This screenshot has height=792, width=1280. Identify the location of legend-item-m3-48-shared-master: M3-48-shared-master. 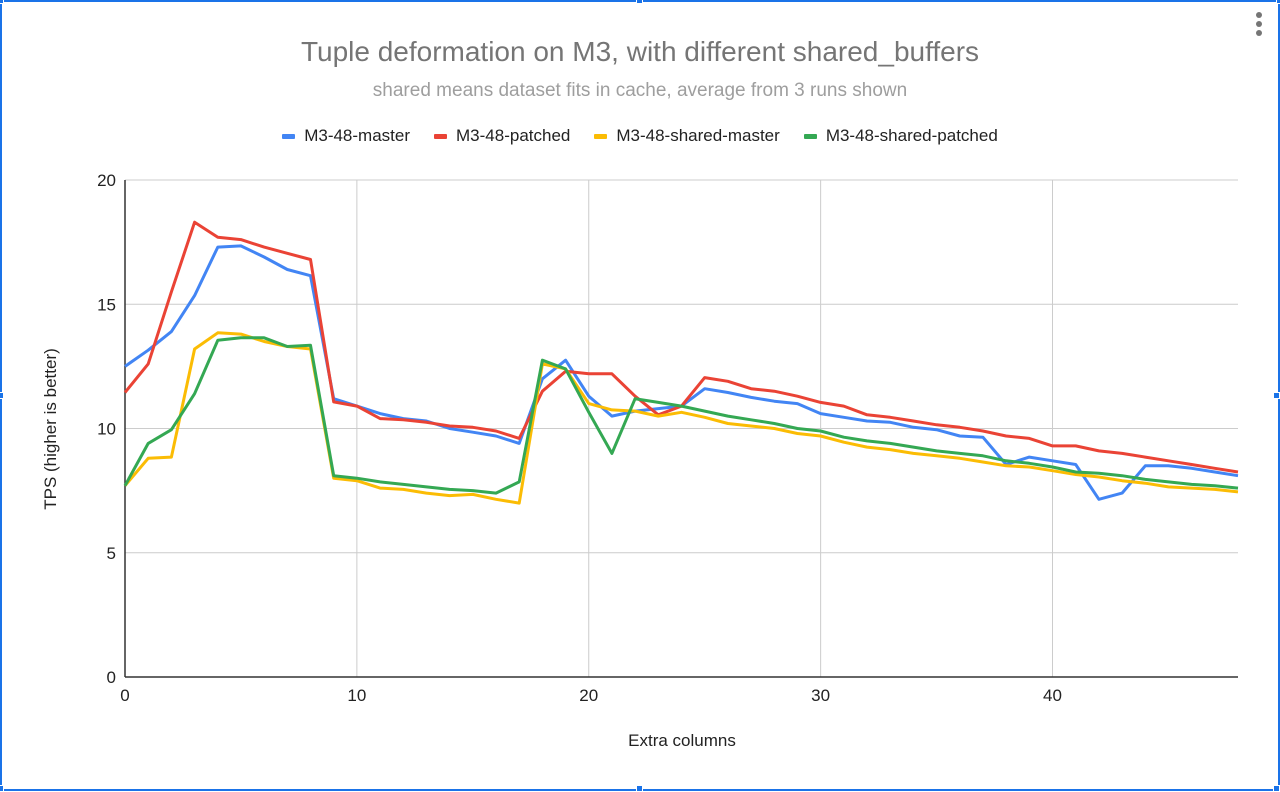
(687, 136).